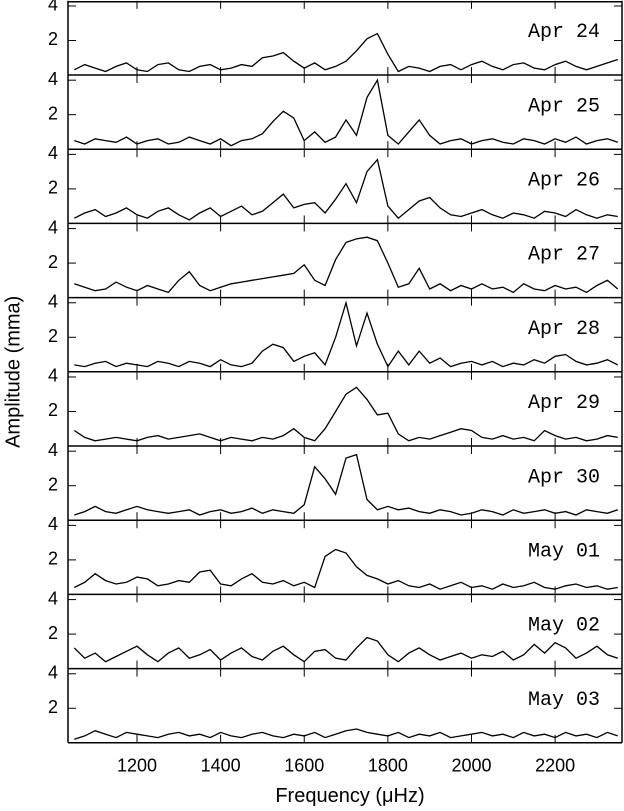 The height and width of the screenshot is (811, 624). I want to click on x-tick-label: 2200, so click(555, 766).